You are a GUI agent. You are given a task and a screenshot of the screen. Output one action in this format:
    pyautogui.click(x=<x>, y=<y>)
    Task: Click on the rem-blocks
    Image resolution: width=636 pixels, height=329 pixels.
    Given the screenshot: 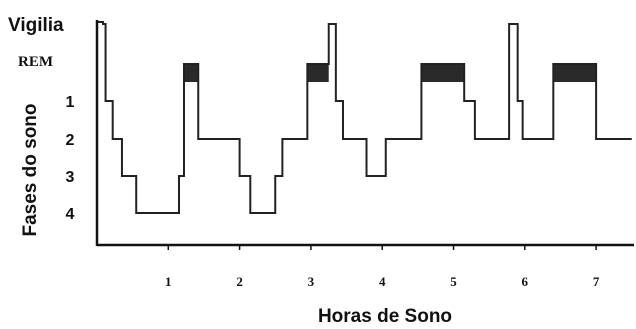 What is the action you would take?
    pyautogui.click(x=390, y=73)
    